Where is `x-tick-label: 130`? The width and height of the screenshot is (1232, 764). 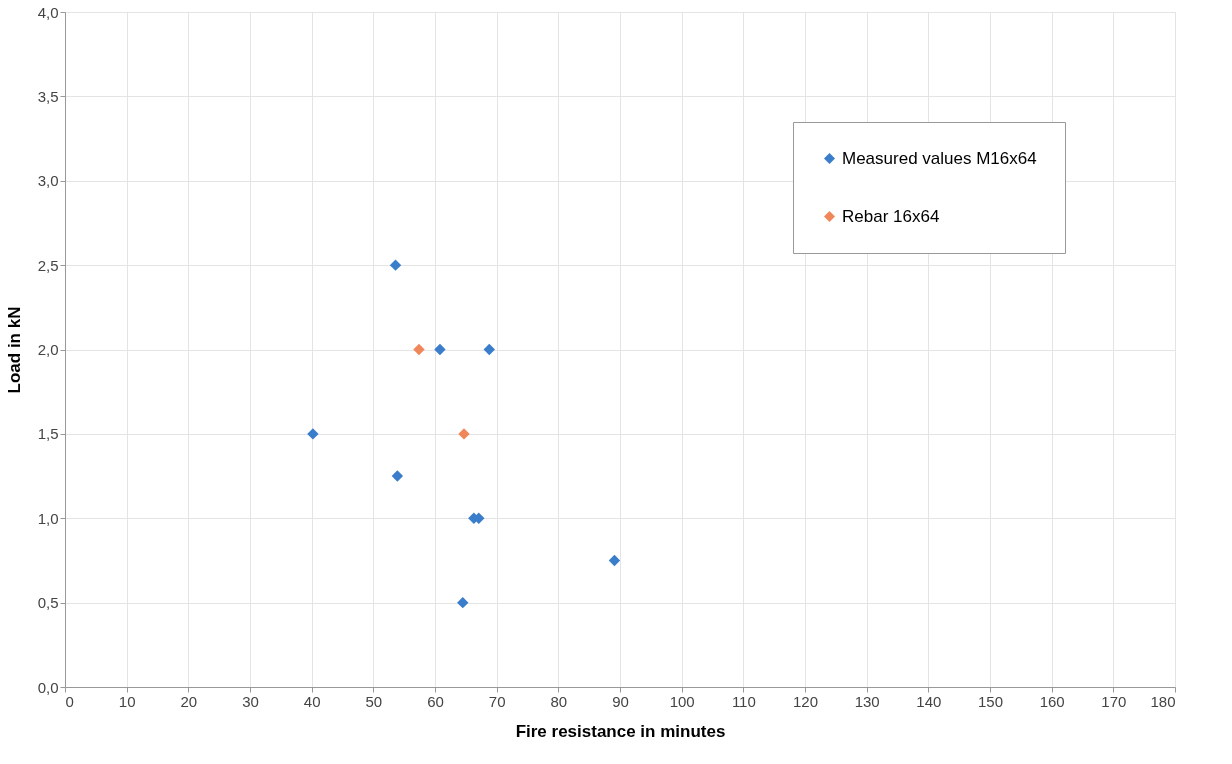
x-tick-label: 130 is located at coordinates (867, 701).